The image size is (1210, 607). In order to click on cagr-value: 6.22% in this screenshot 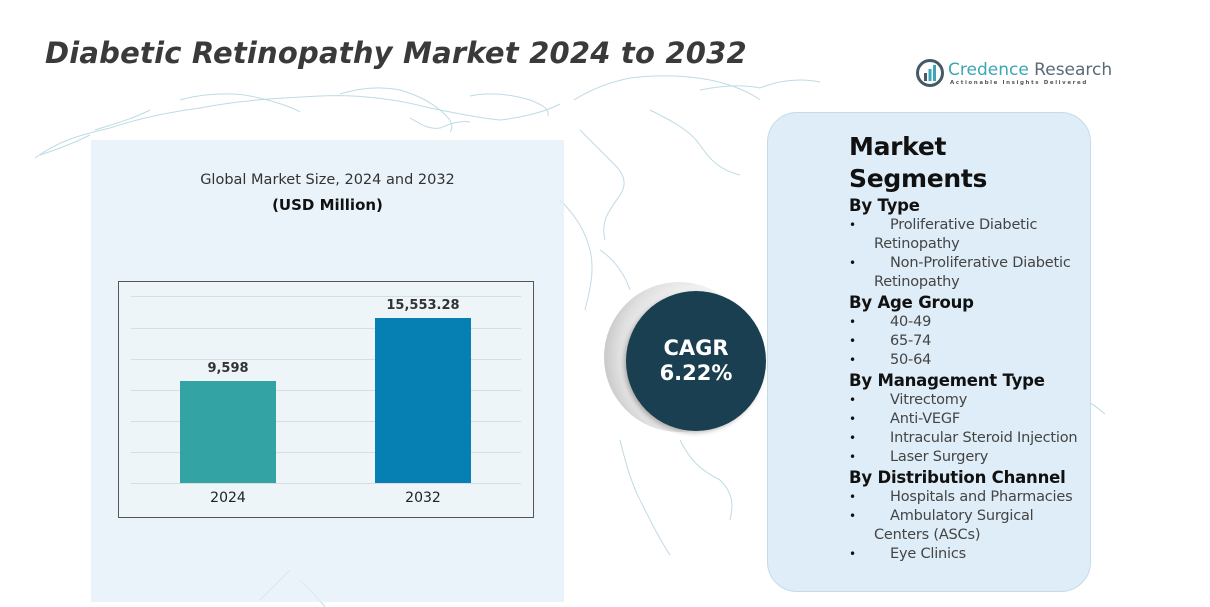, I will do `click(696, 373)`.